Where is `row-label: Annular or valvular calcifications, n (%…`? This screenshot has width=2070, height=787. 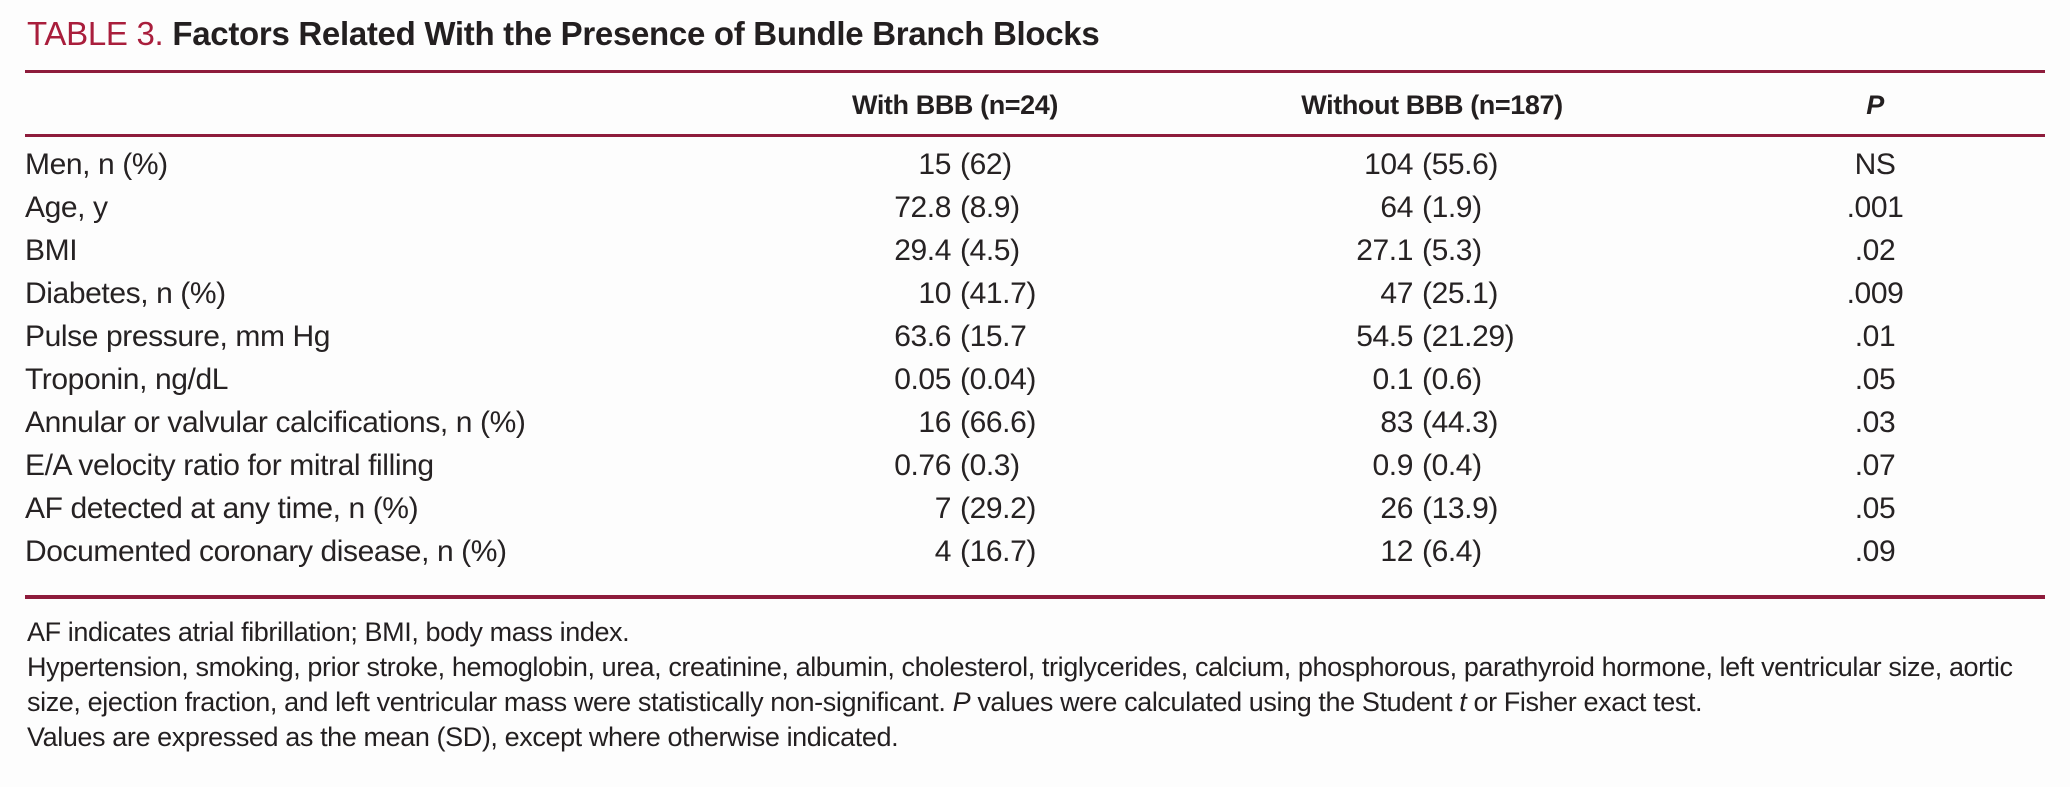
row-label: Annular or valvular calcifications, n (%… is located at coordinates (275, 422).